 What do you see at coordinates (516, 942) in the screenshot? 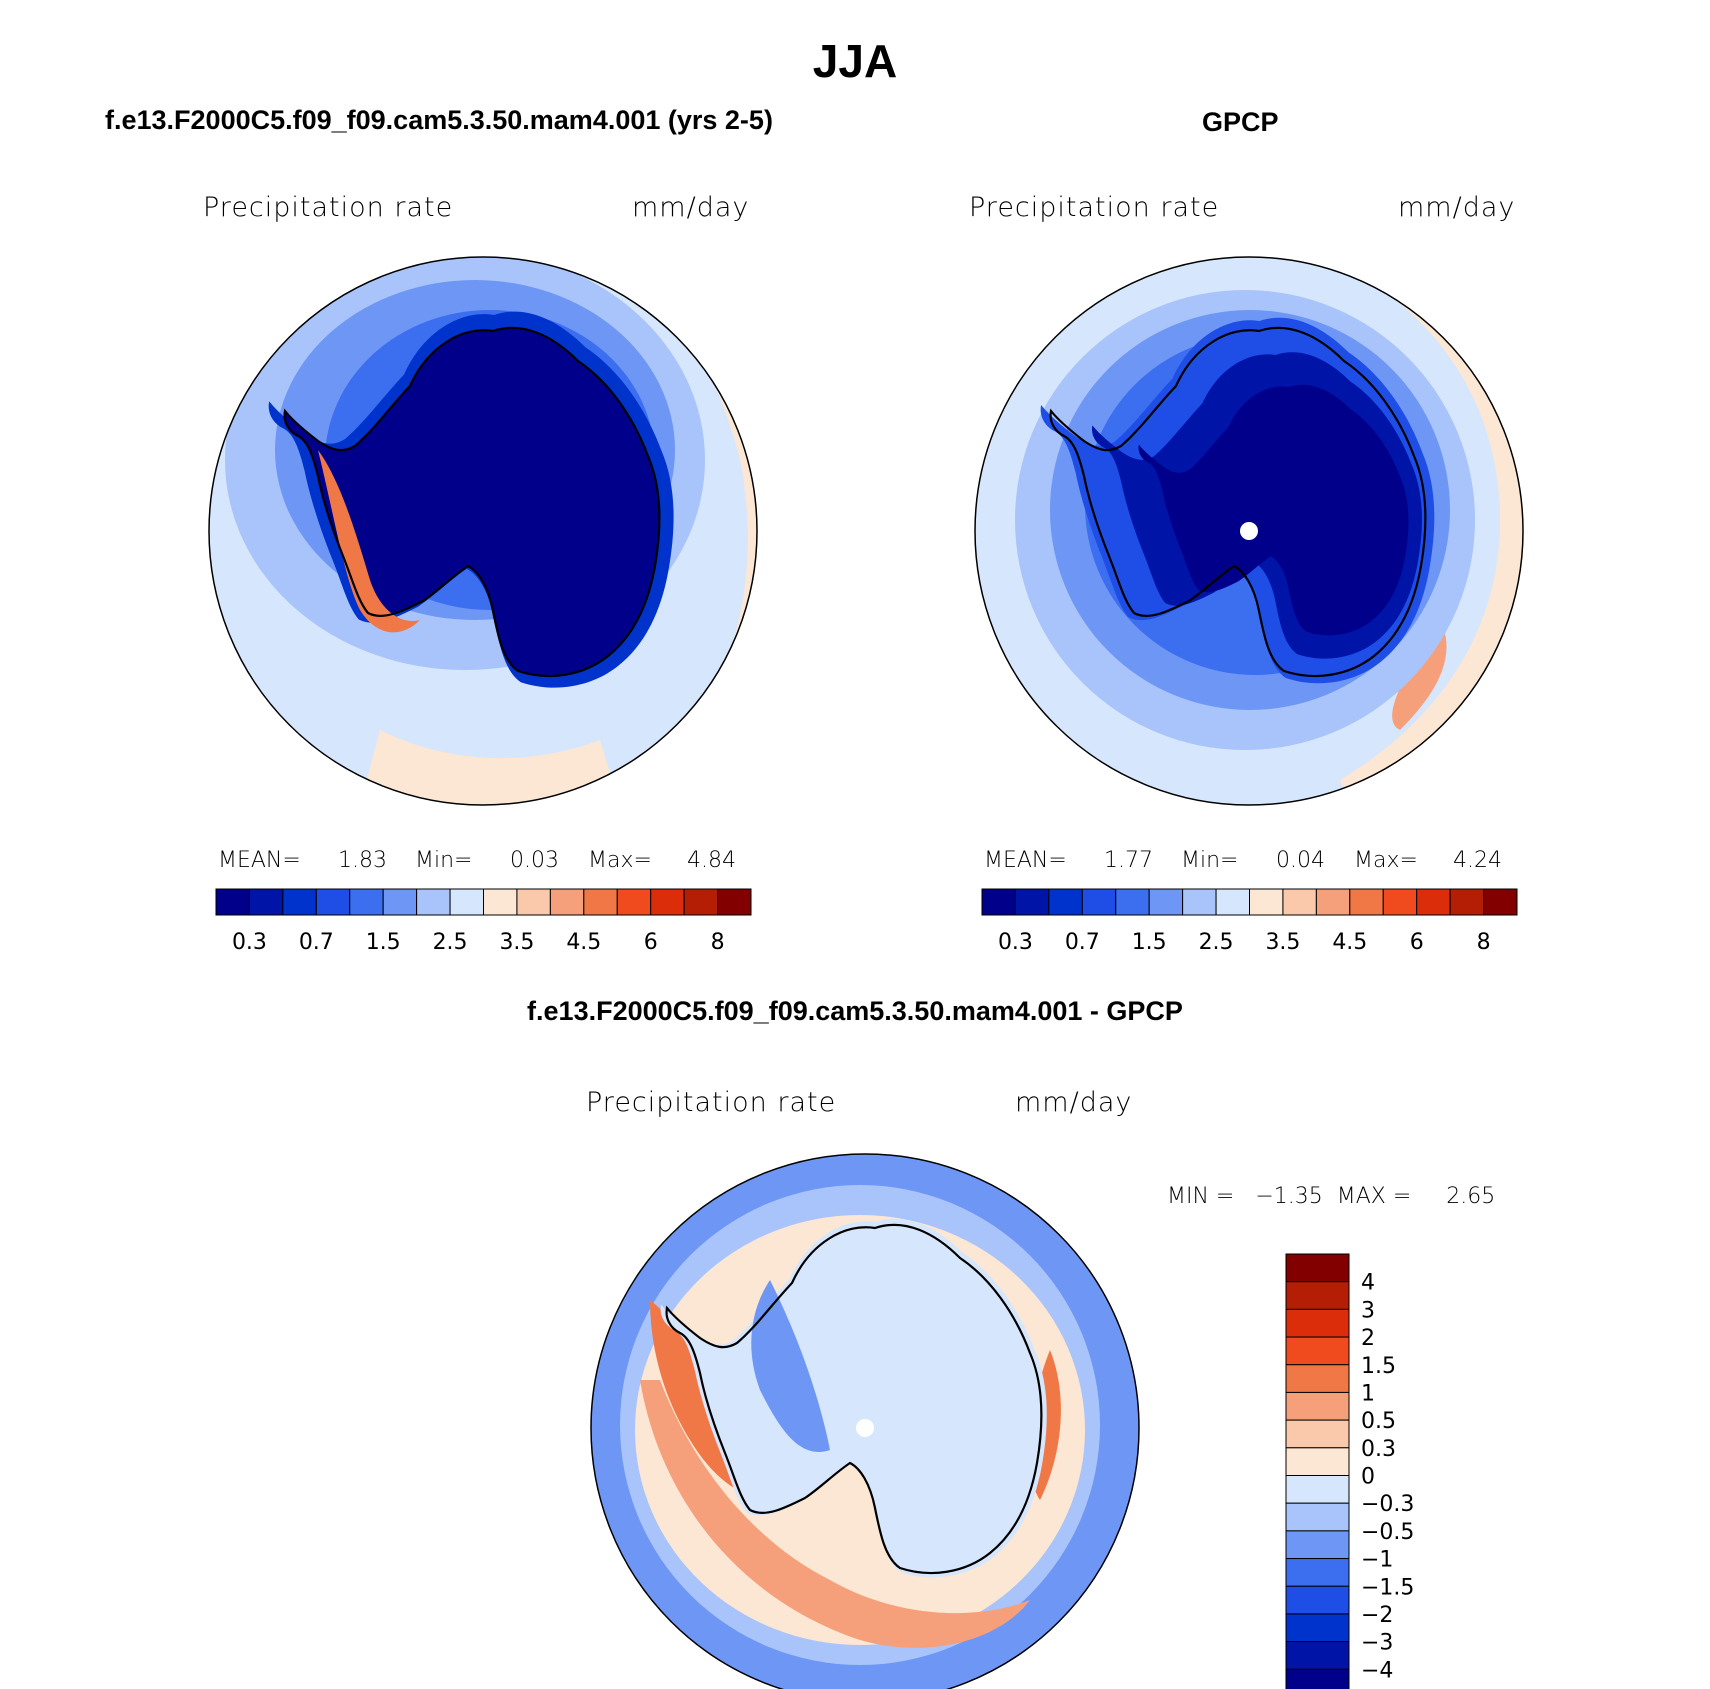
I see `model-colorbar-tick-label: 3.5` at bounding box center [516, 942].